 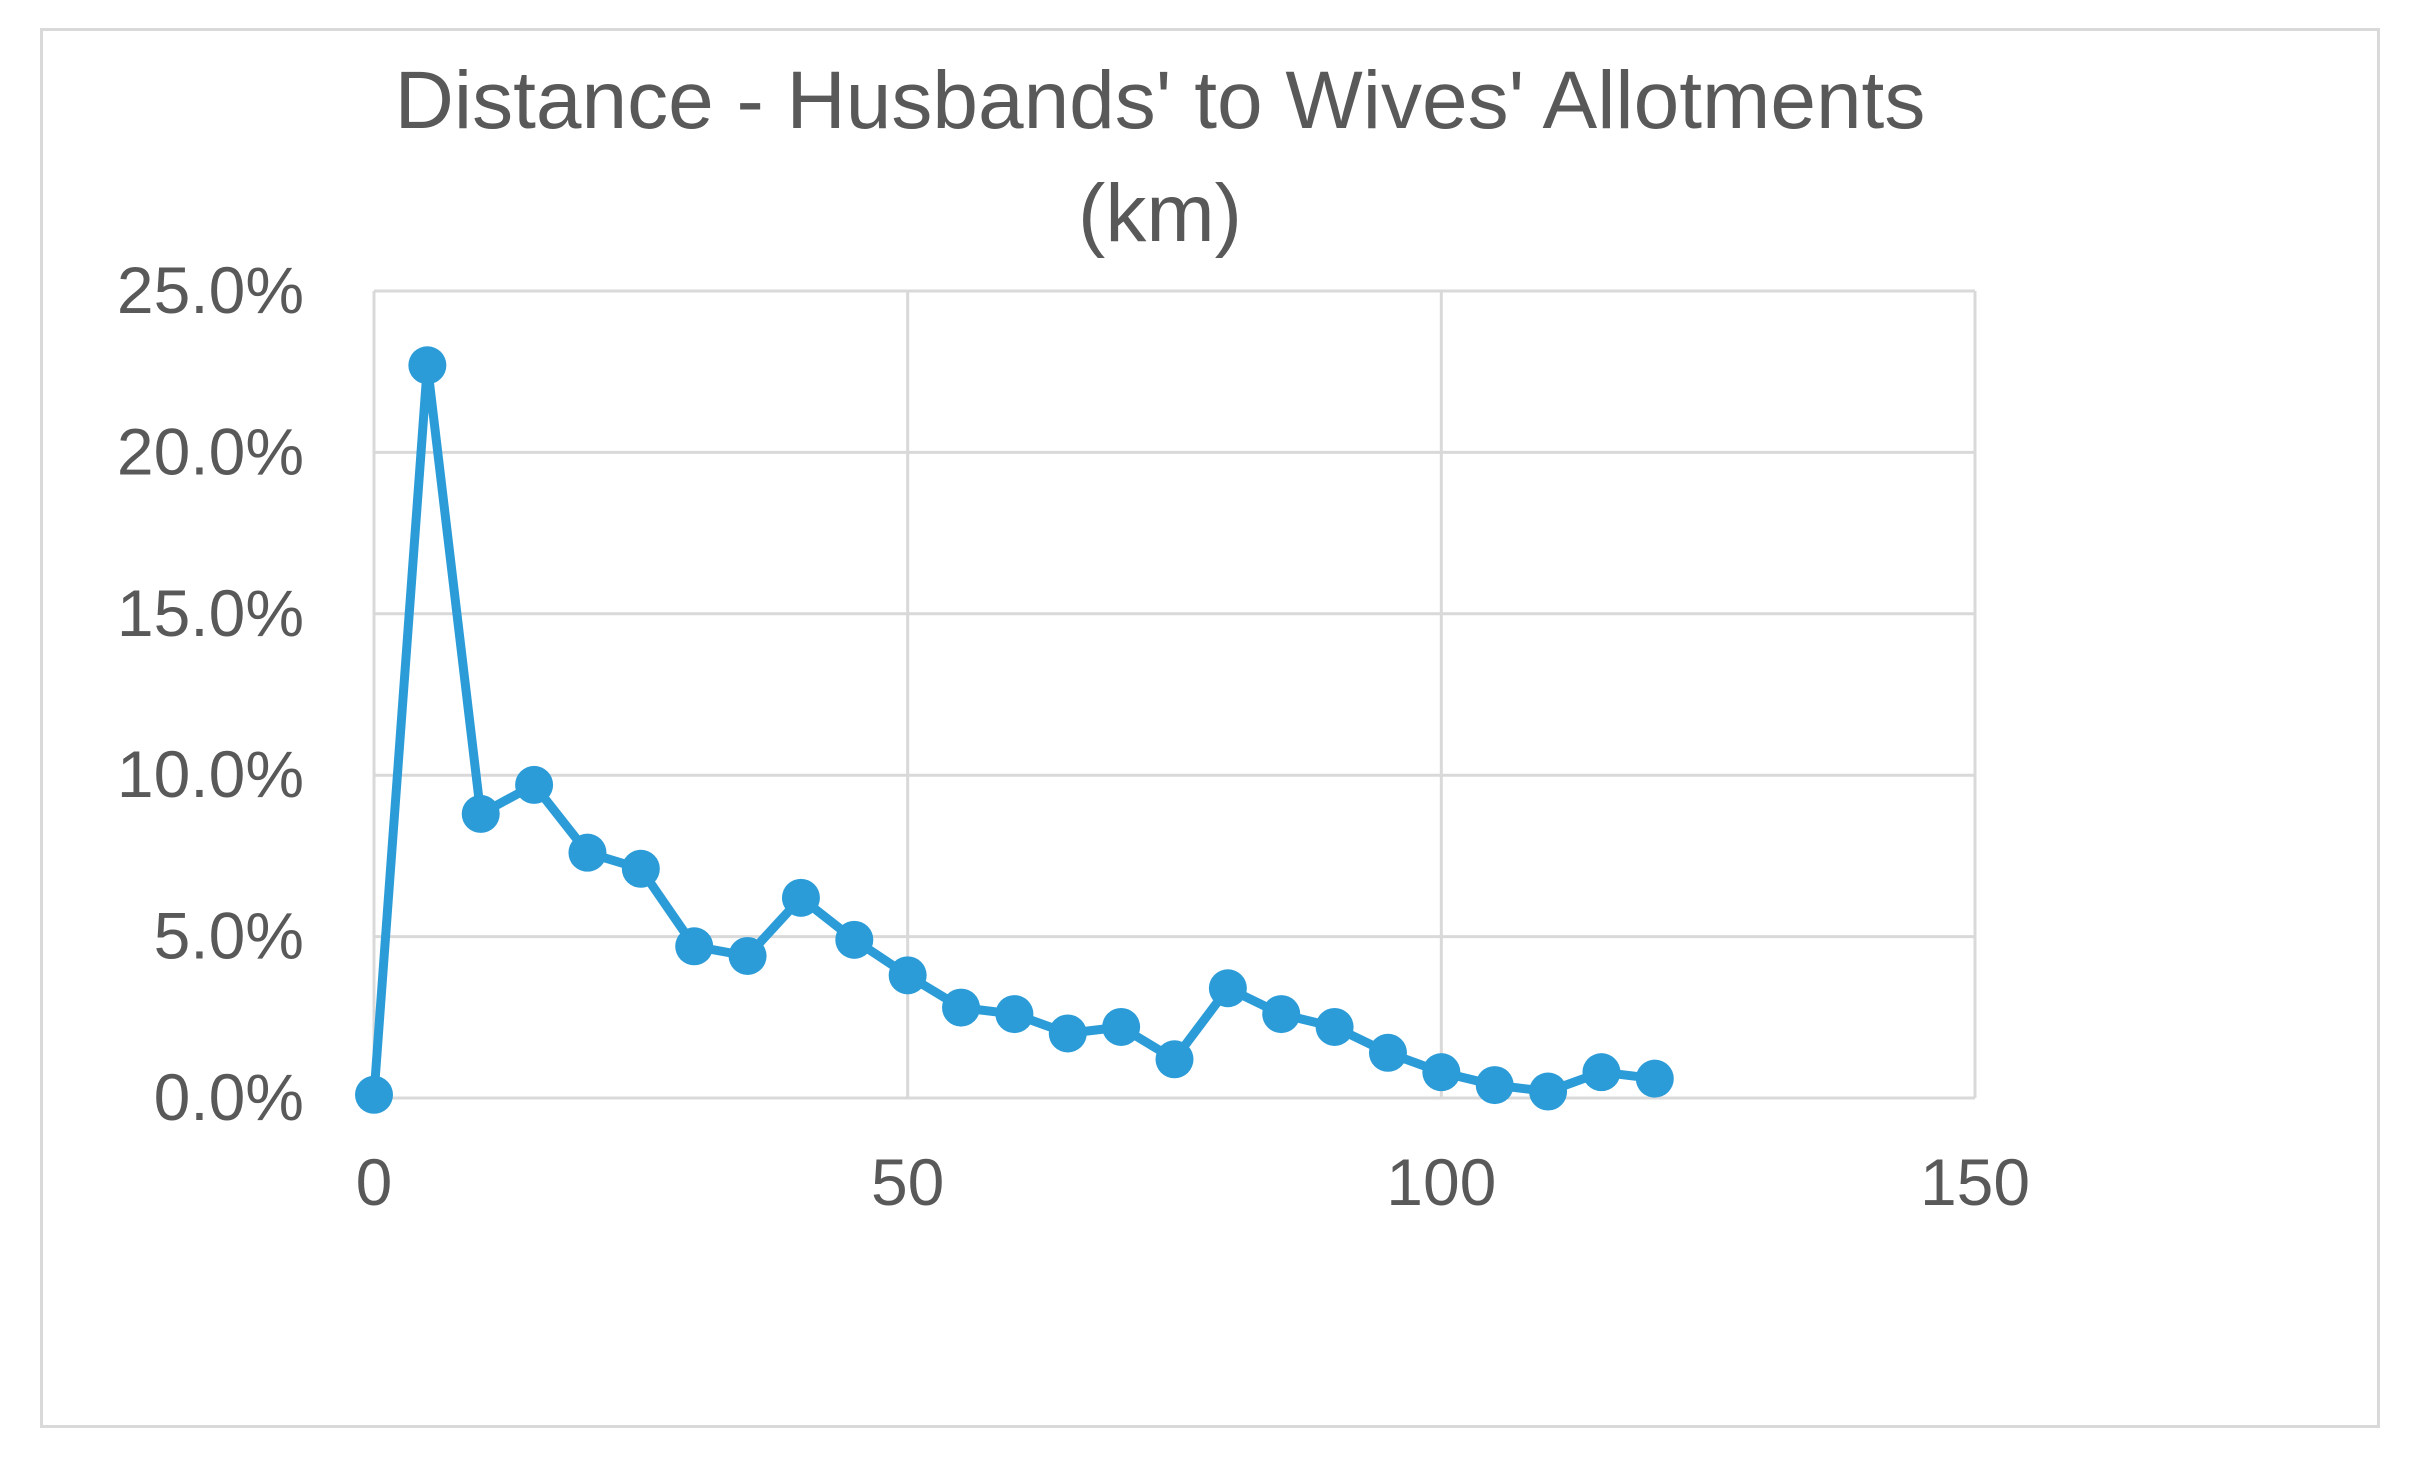 What do you see at coordinates (210, 693) in the screenshot?
I see `y-axis-tick-labels: 0.0% 5.0% 10.0% 15.0% 20.0% 25.0%` at bounding box center [210, 693].